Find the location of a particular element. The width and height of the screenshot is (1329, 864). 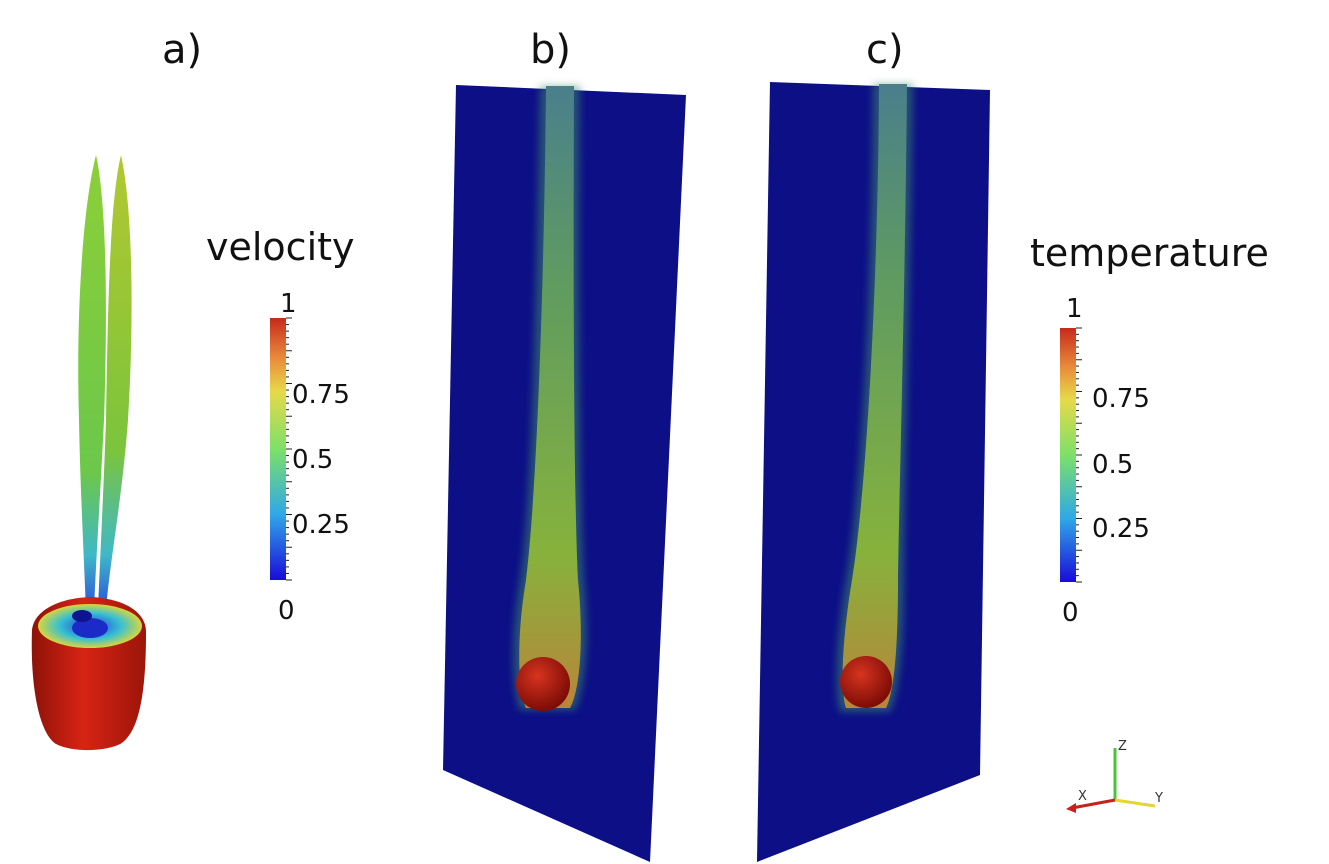

temperature-legend-title: temperature is located at coordinates (1149, 253).